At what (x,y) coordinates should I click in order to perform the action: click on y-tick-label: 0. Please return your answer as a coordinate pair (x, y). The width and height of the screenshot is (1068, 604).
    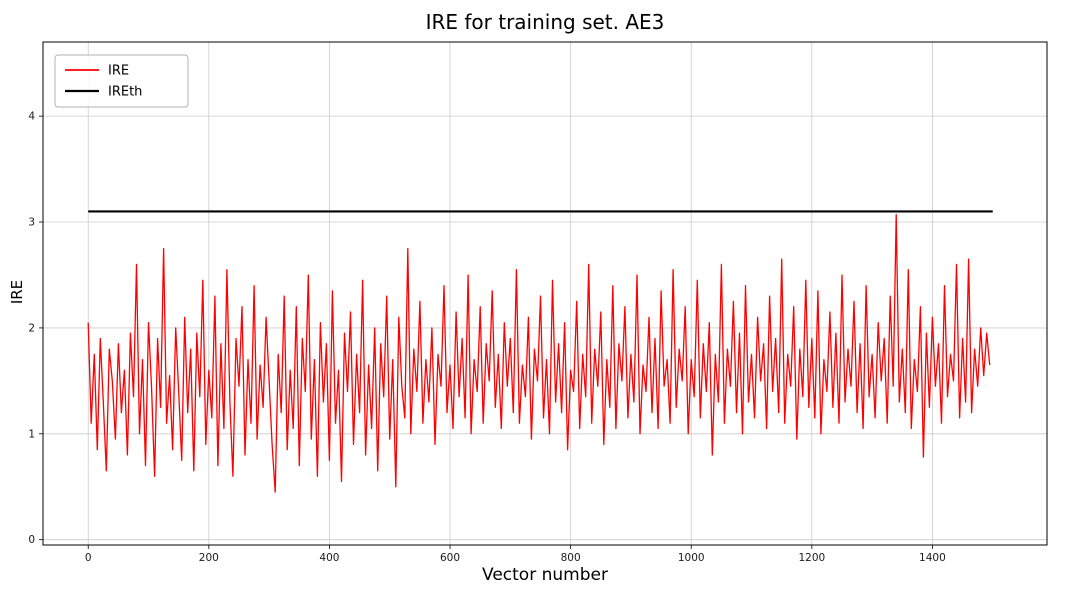
    Looking at the image, I should click on (31, 540).